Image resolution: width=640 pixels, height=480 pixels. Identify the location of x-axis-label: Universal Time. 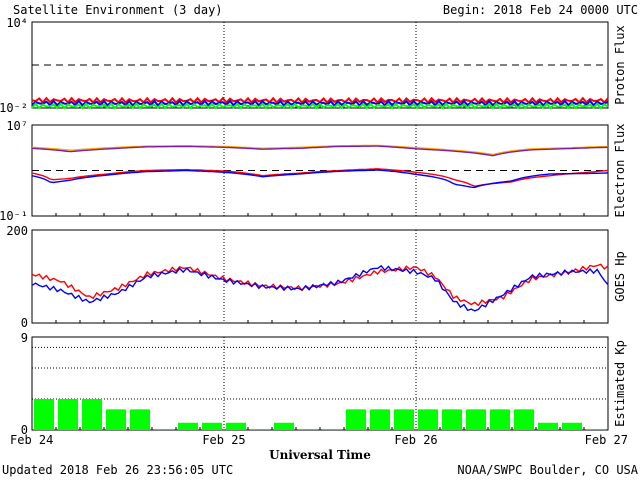
(320, 455).